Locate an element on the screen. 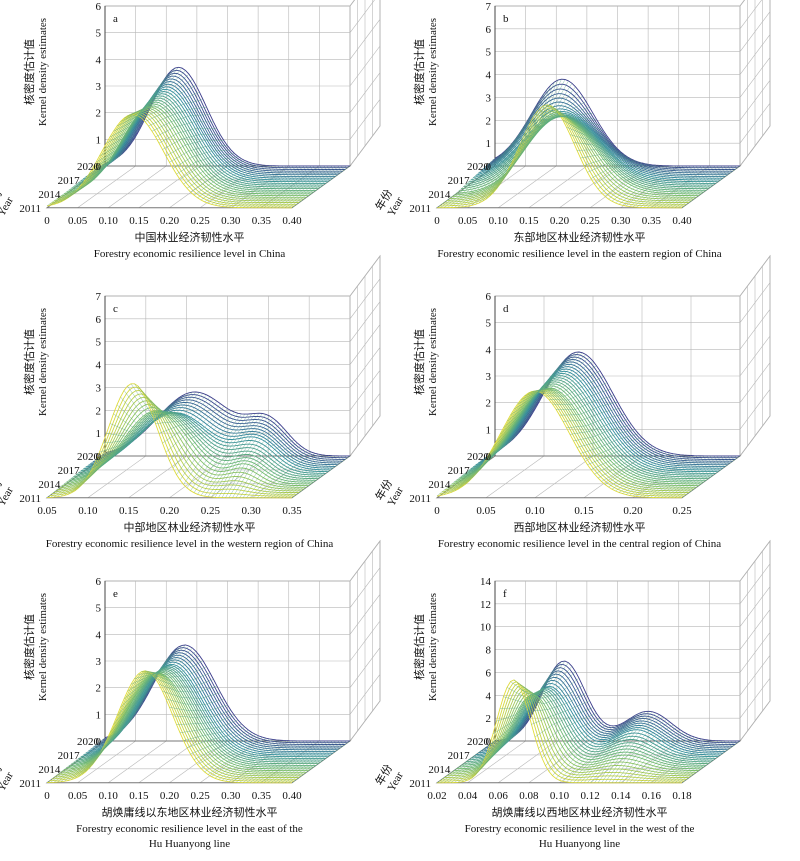 The width and height of the screenshot is (800, 861). x-tick-label: 0.35 is located at coordinates (262, 221).